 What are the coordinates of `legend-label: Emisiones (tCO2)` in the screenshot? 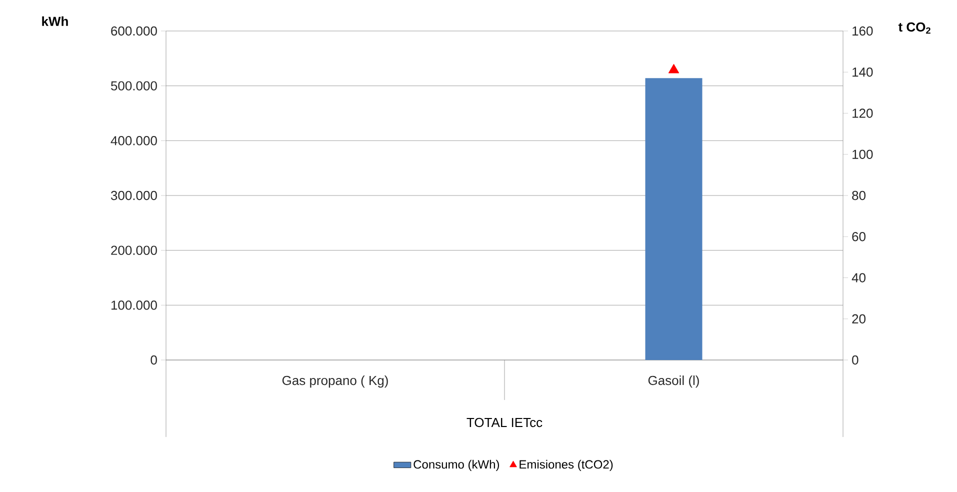 It's located at (566, 466).